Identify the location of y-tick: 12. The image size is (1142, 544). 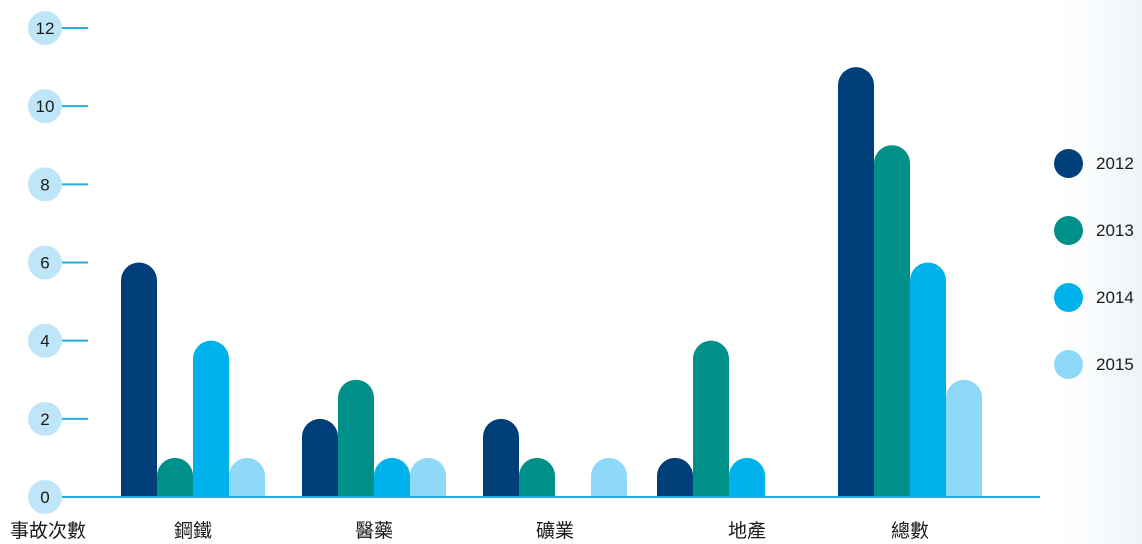
(58, 28).